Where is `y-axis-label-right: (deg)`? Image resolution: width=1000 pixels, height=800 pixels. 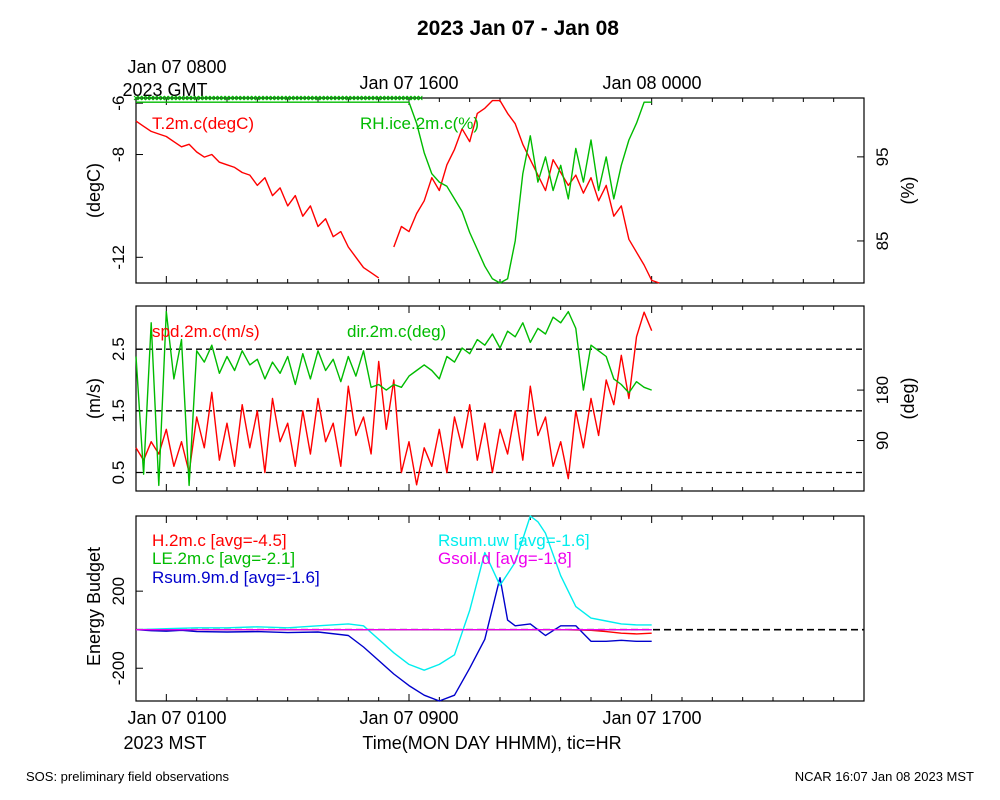
y-axis-label-right: (deg) is located at coordinates (908, 398).